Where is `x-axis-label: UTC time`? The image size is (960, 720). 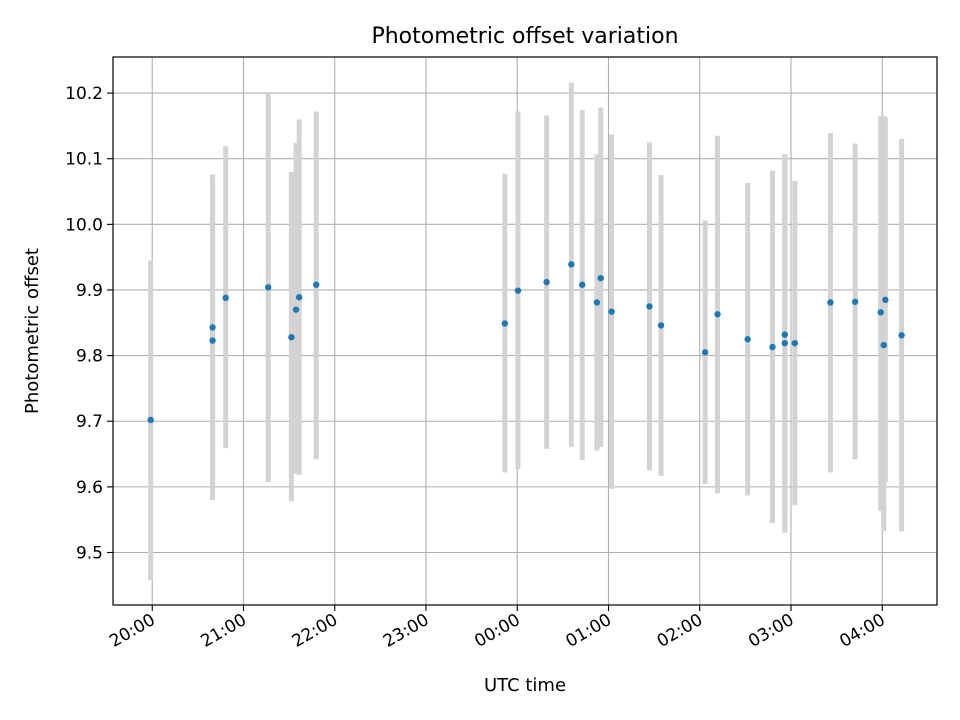 x-axis-label: UTC time is located at coordinates (525, 685).